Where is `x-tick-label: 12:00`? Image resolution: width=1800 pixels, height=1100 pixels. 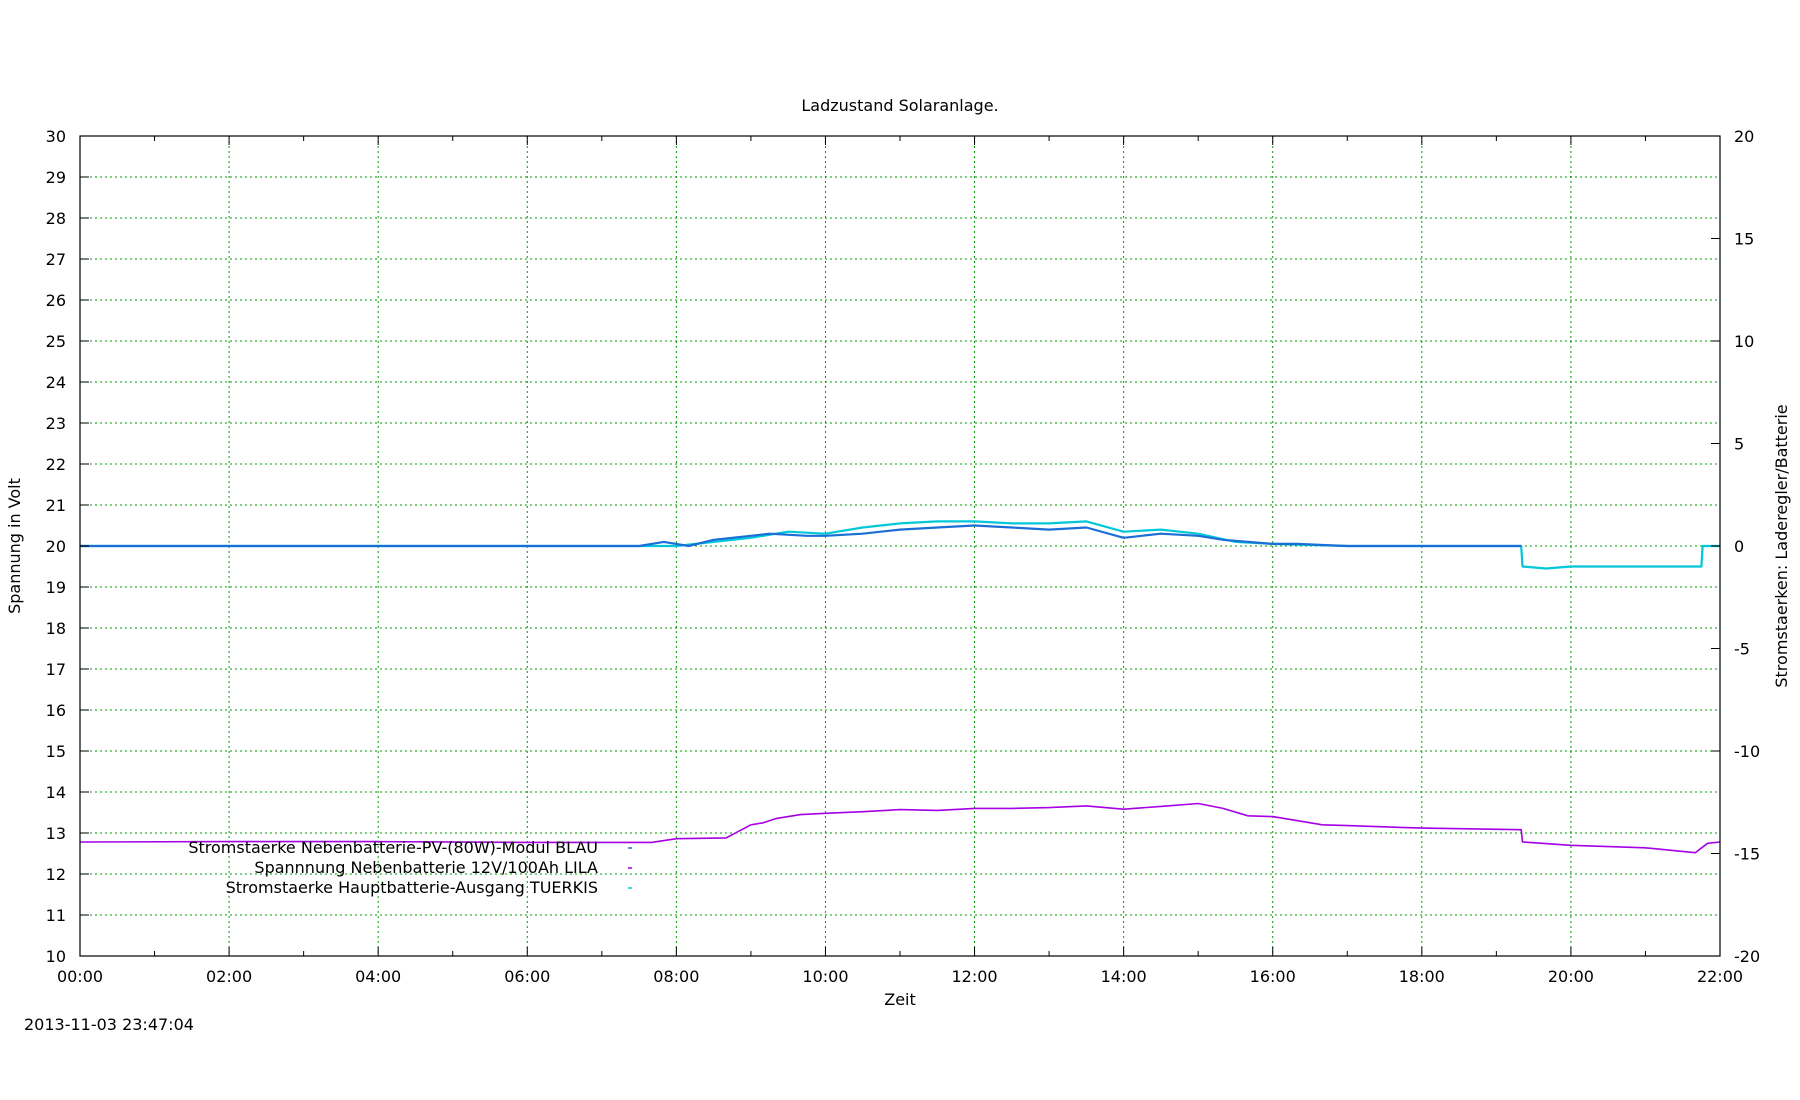 x-tick-label: 12:00 is located at coordinates (974, 976).